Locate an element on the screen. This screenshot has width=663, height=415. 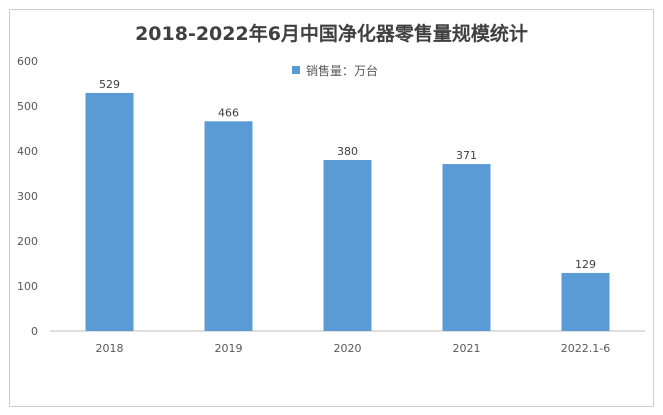
bar-2019 is located at coordinates (228, 226).